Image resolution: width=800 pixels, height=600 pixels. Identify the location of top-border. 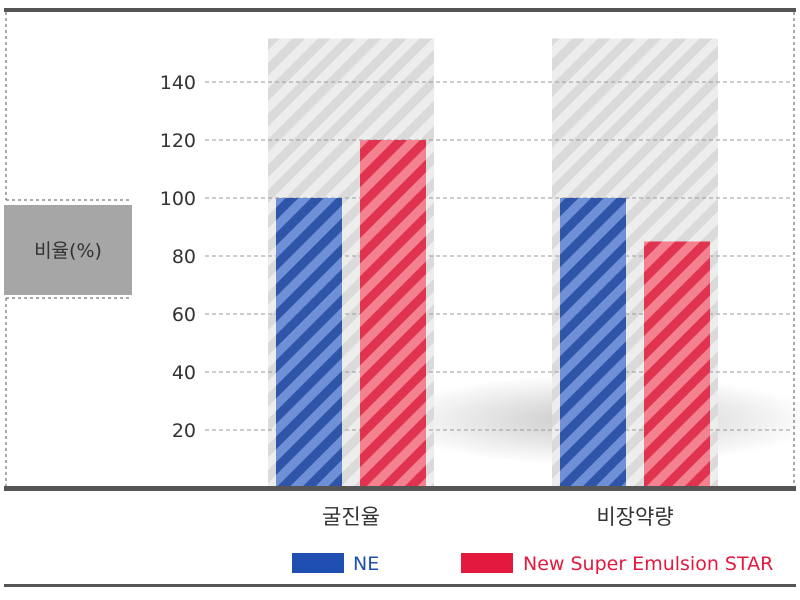
(400, 10).